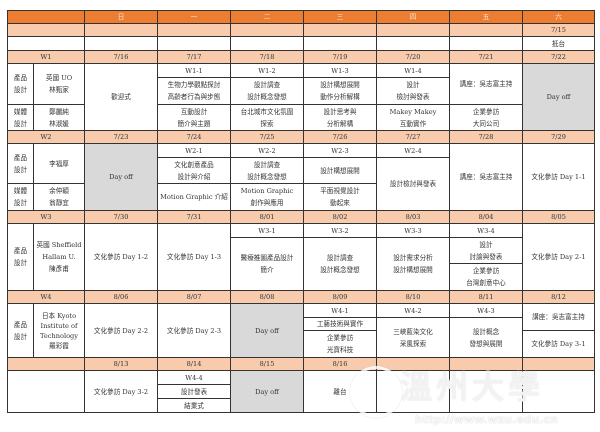 This screenshot has width=600, height=432. Describe the element at coordinates (267, 230) in the screenshot. I see `session-code: W3-1` at that location.